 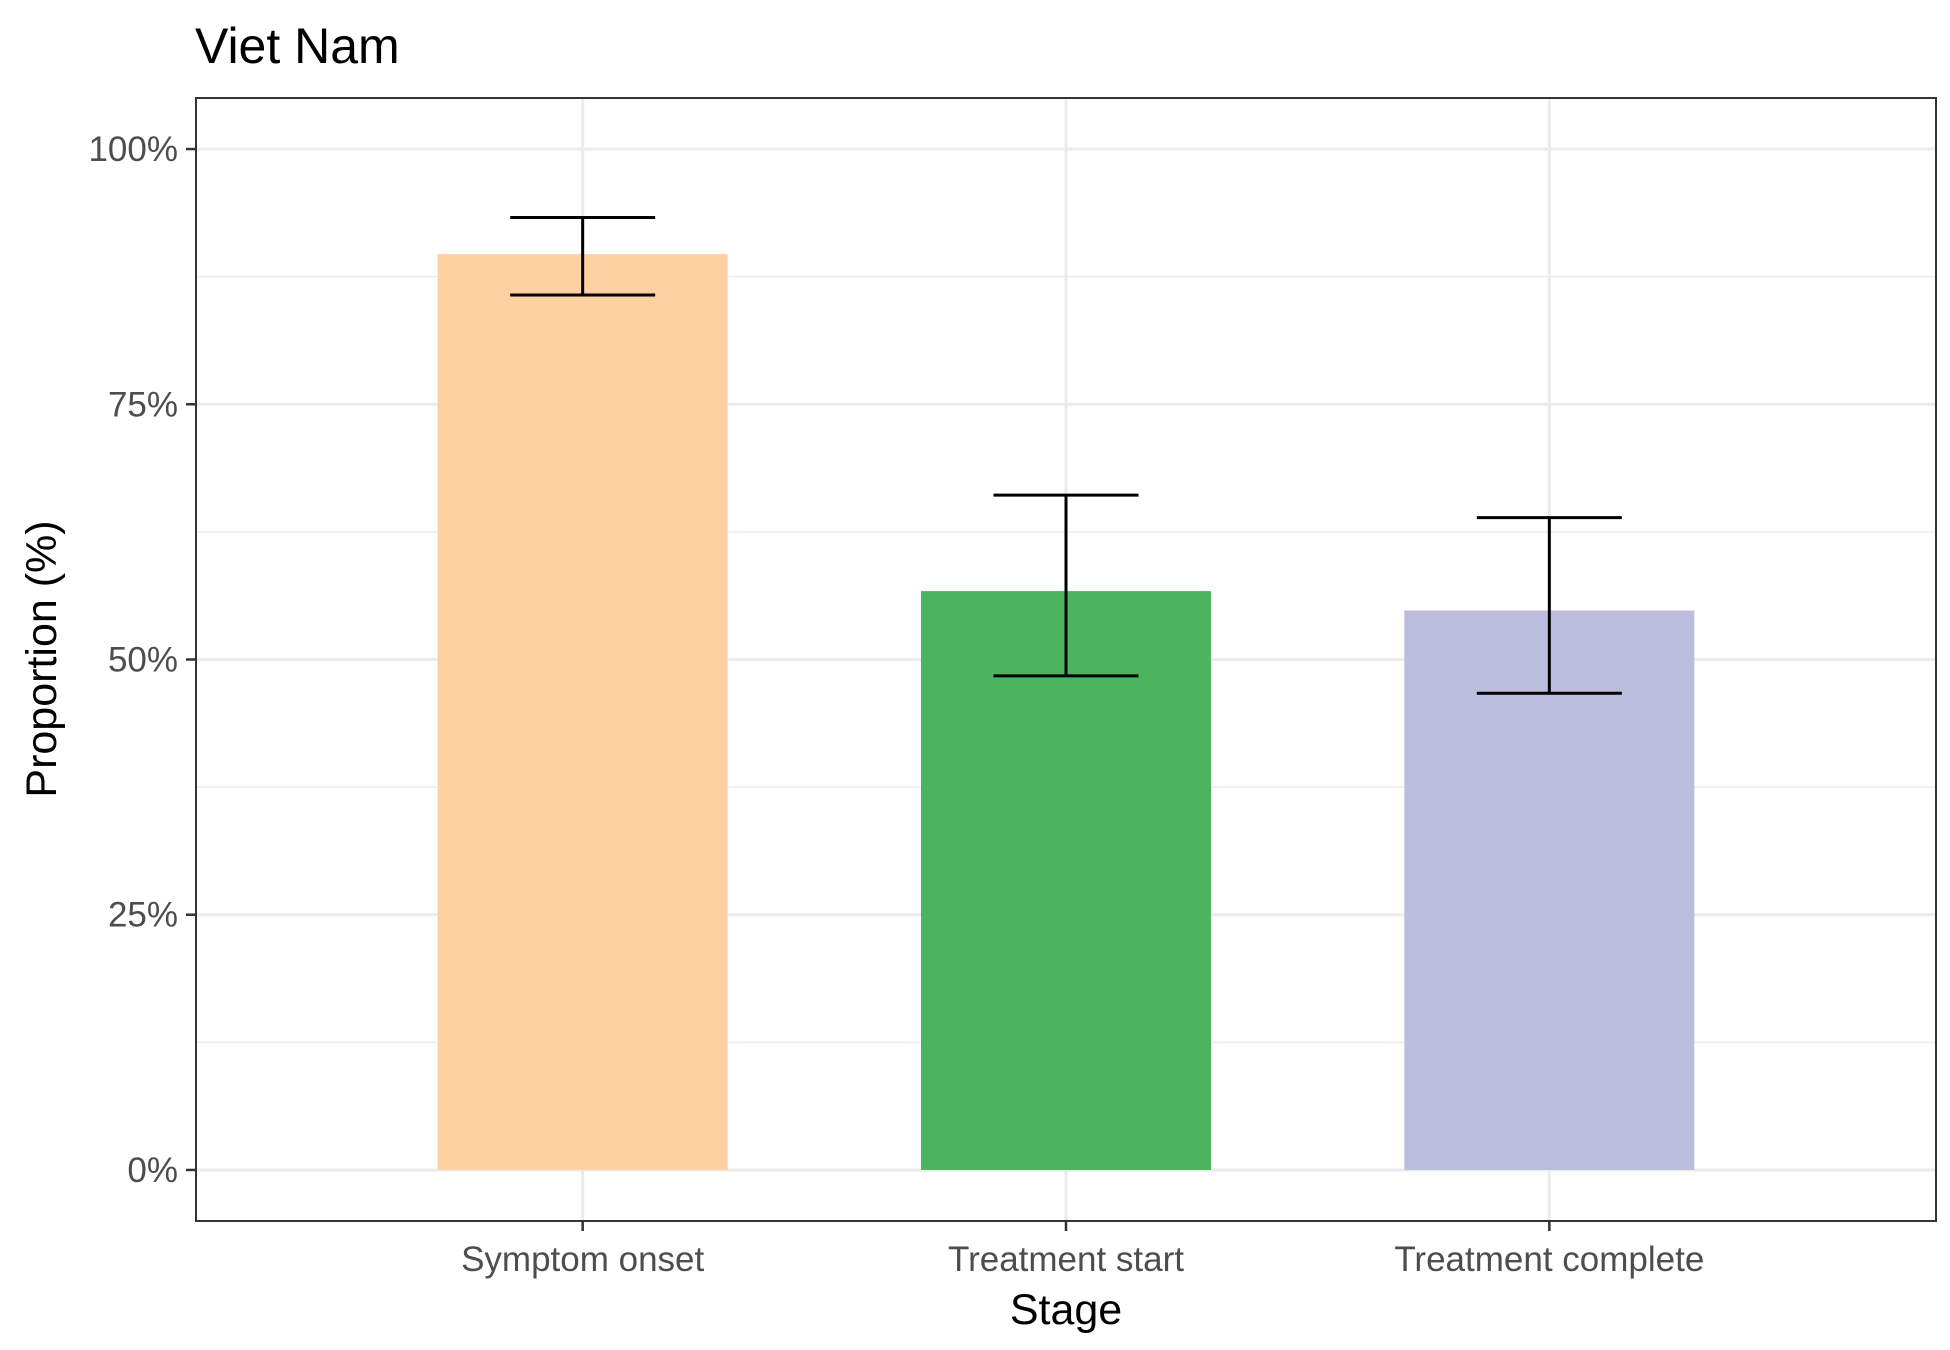 I want to click on x-axis-title: Stage, so click(x=1066, y=1310).